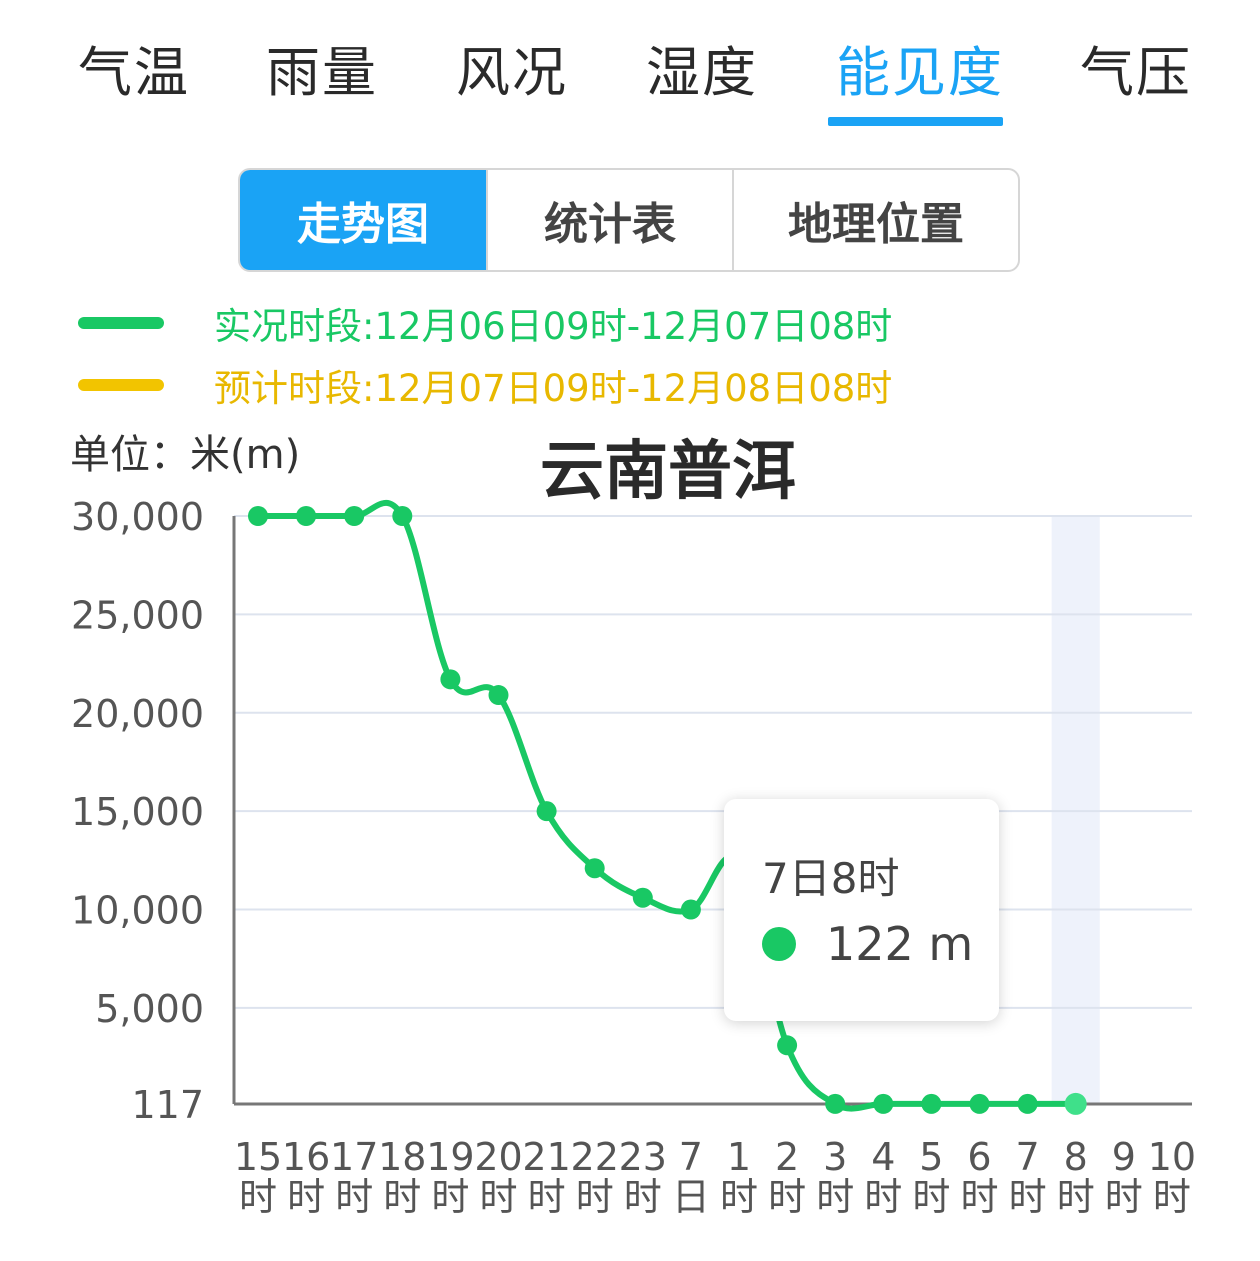  What do you see at coordinates (900, 944) in the screenshot?
I see `tooltip-value: 122 m` at bounding box center [900, 944].